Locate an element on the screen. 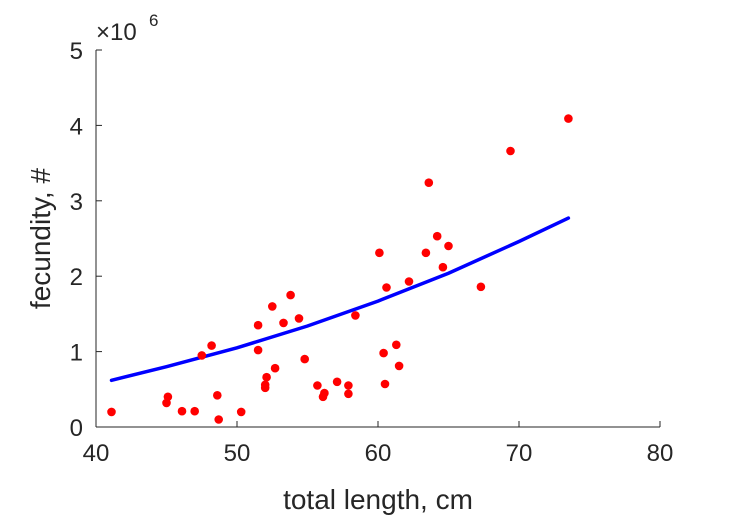  x-tick-label: 40 is located at coordinates (96, 453).